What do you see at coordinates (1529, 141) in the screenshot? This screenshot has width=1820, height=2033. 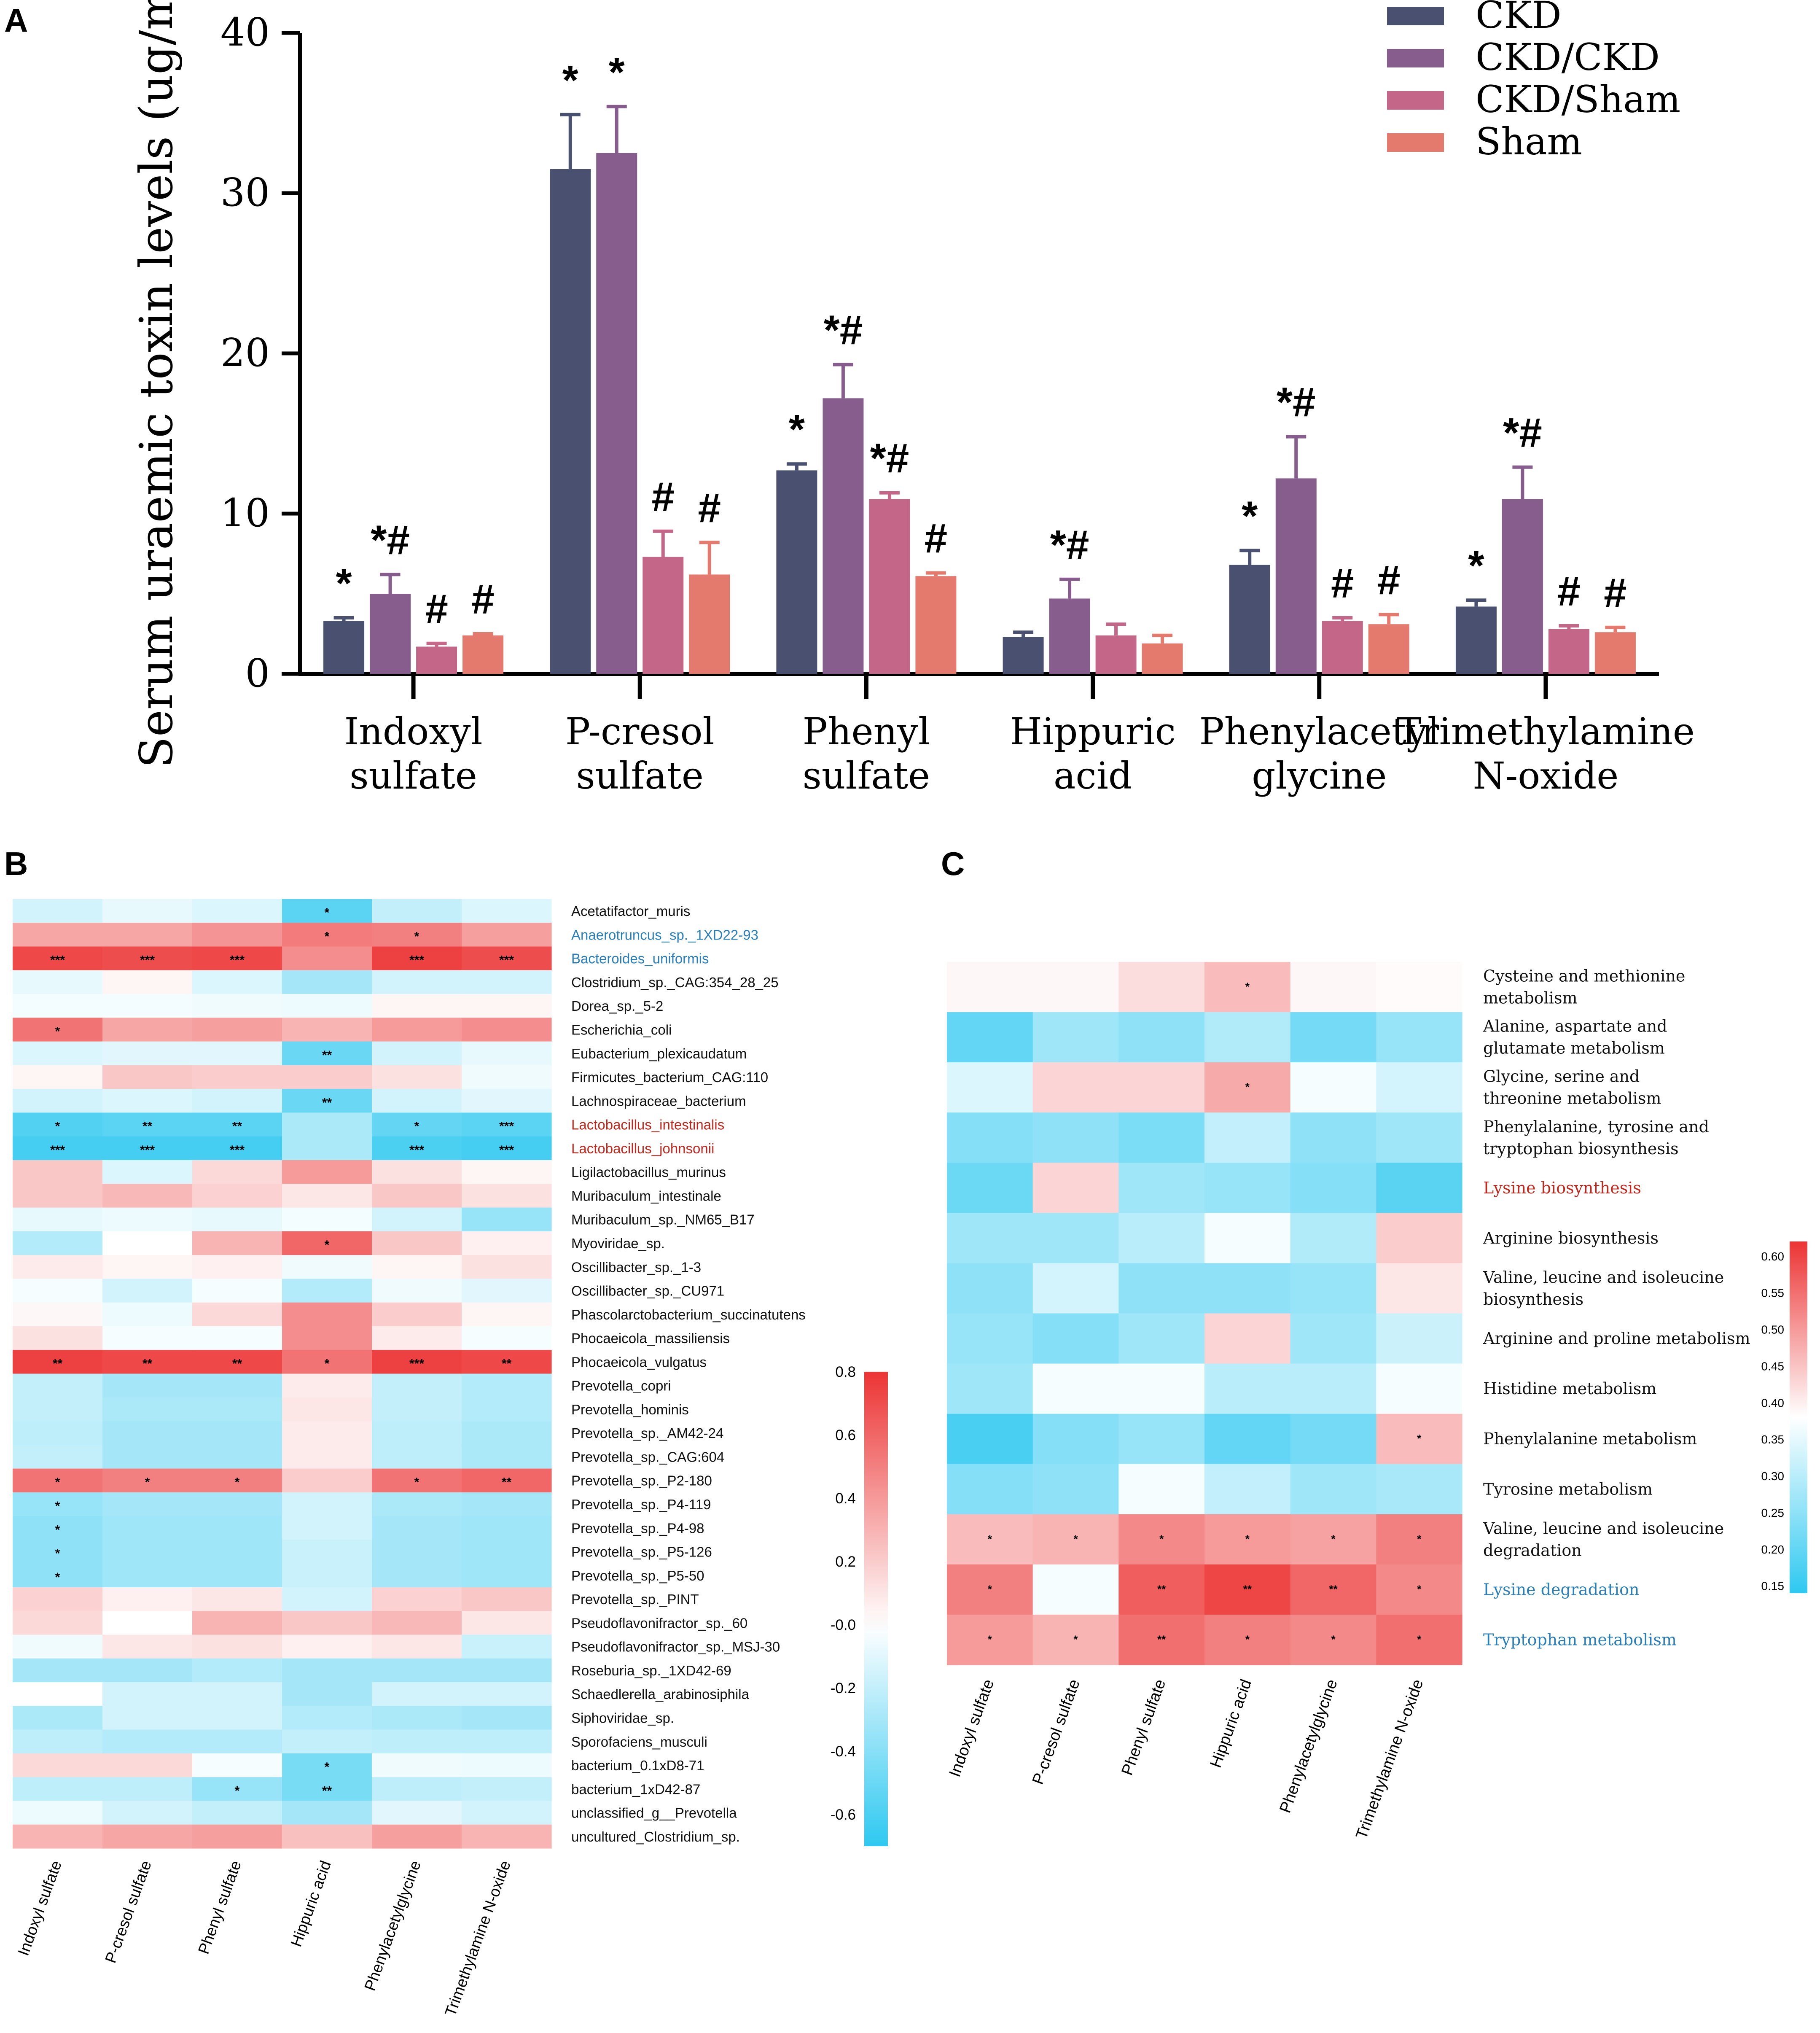 I see `legend-label: Sham` at bounding box center [1529, 141].